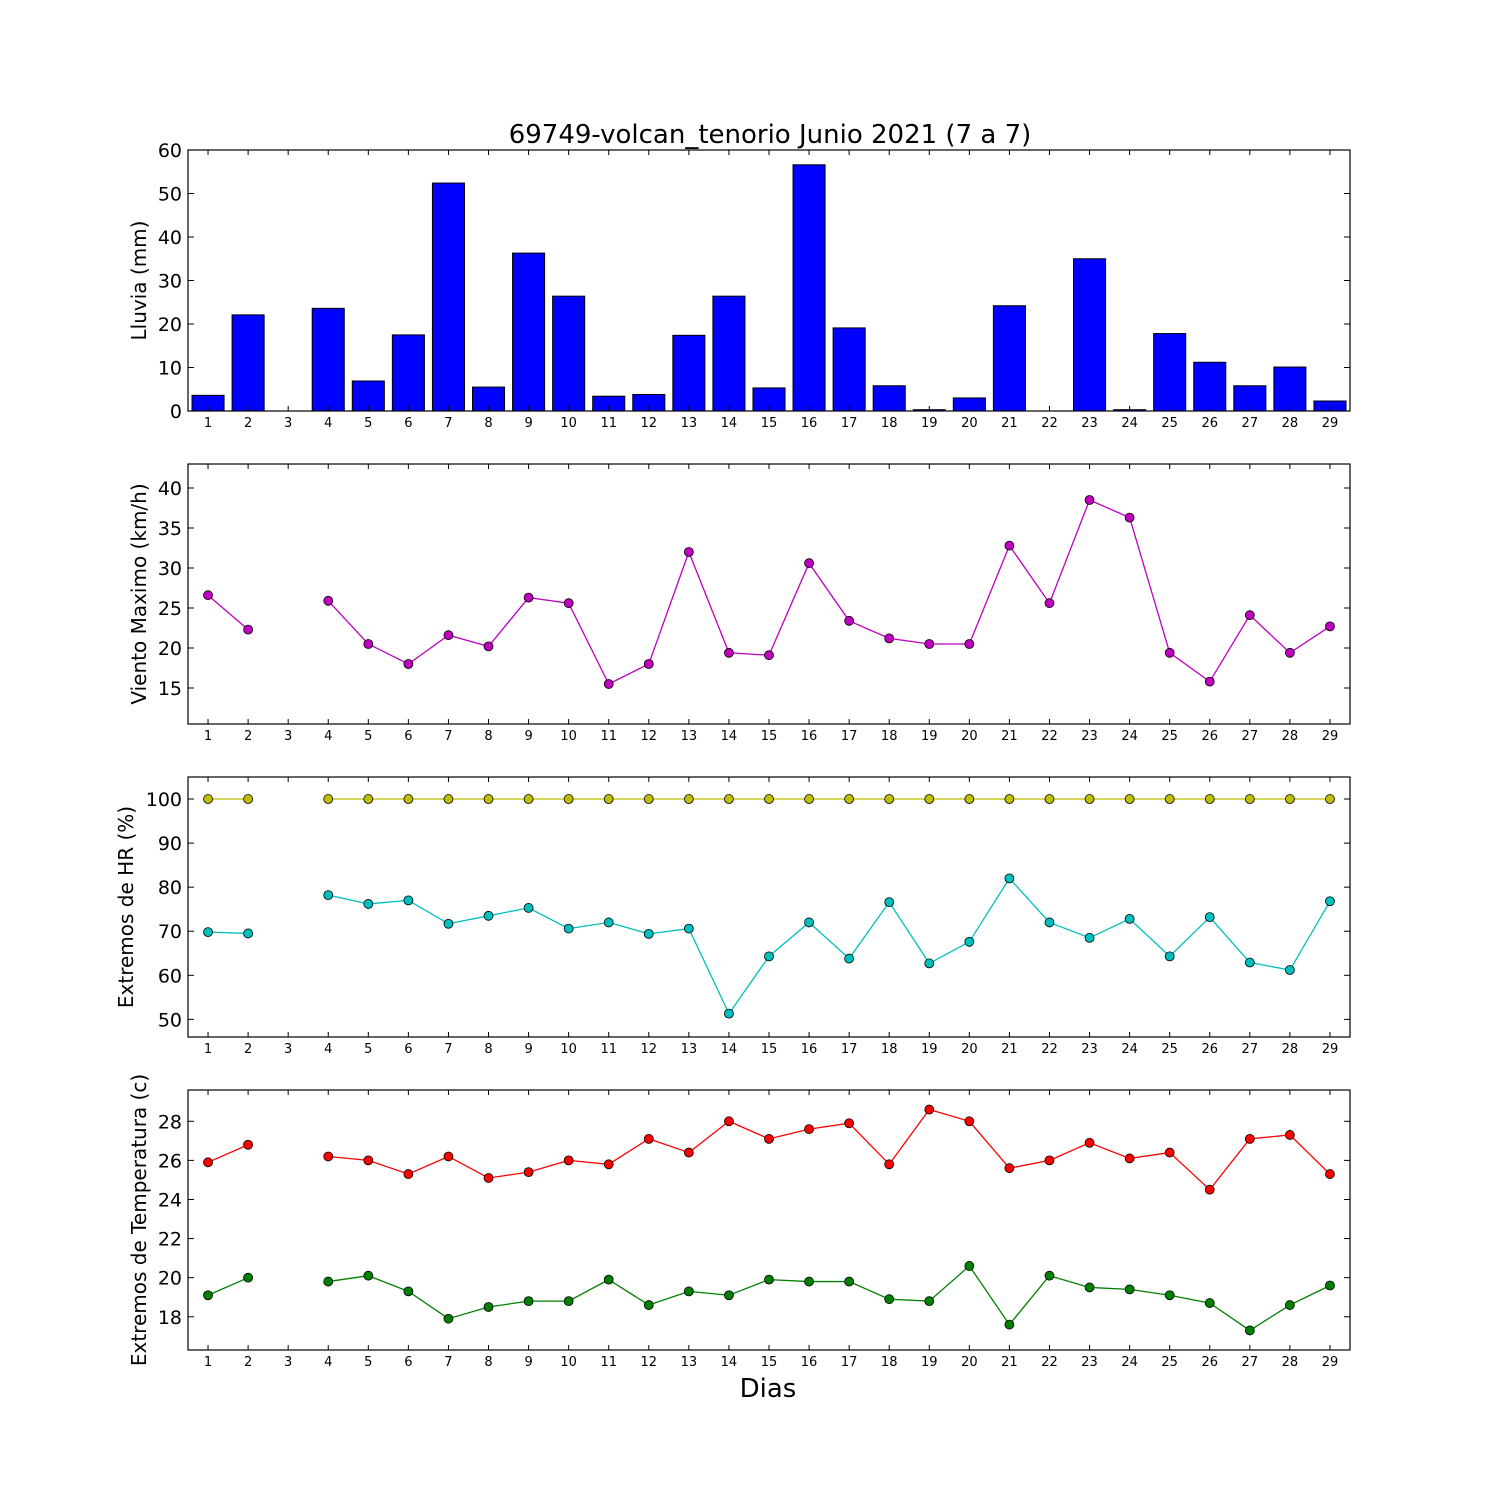 The image size is (1500, 1500). What do you see at coordinates (1209, 736) in the screenshot?
I see `x-tick-label: 26` at bounding box center [1209, 736].